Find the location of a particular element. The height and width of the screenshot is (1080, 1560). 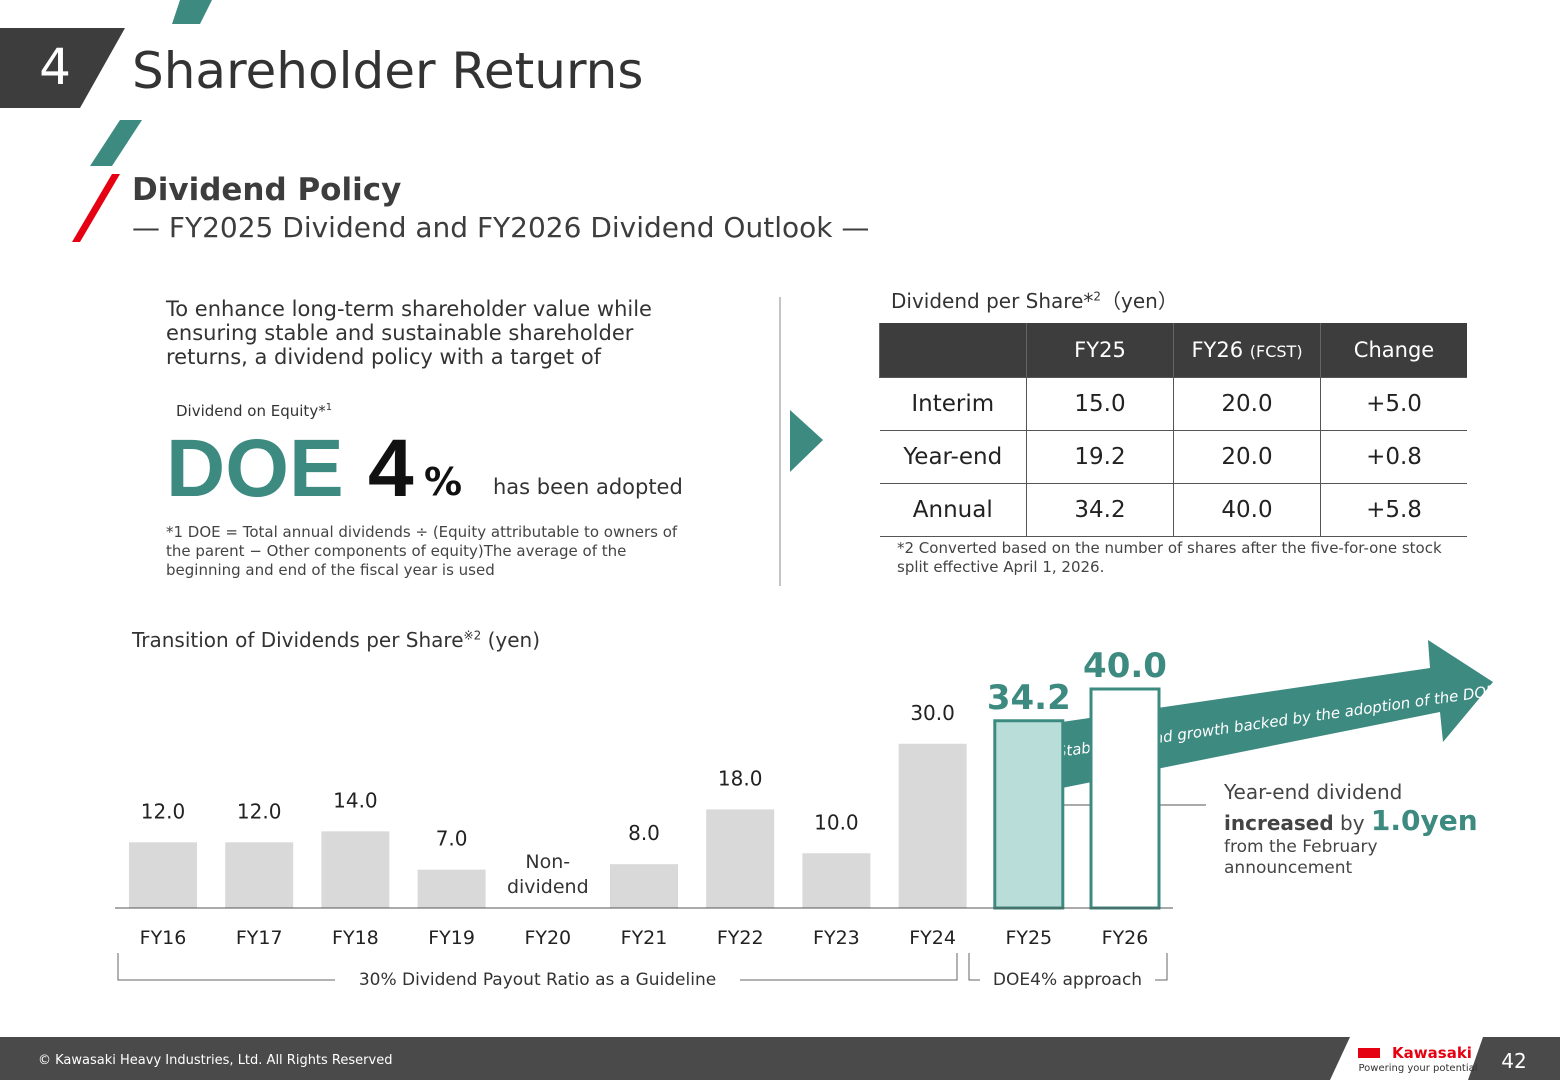

doe-label: Dividend on Equity*1 is located at coordinates (254, 411).